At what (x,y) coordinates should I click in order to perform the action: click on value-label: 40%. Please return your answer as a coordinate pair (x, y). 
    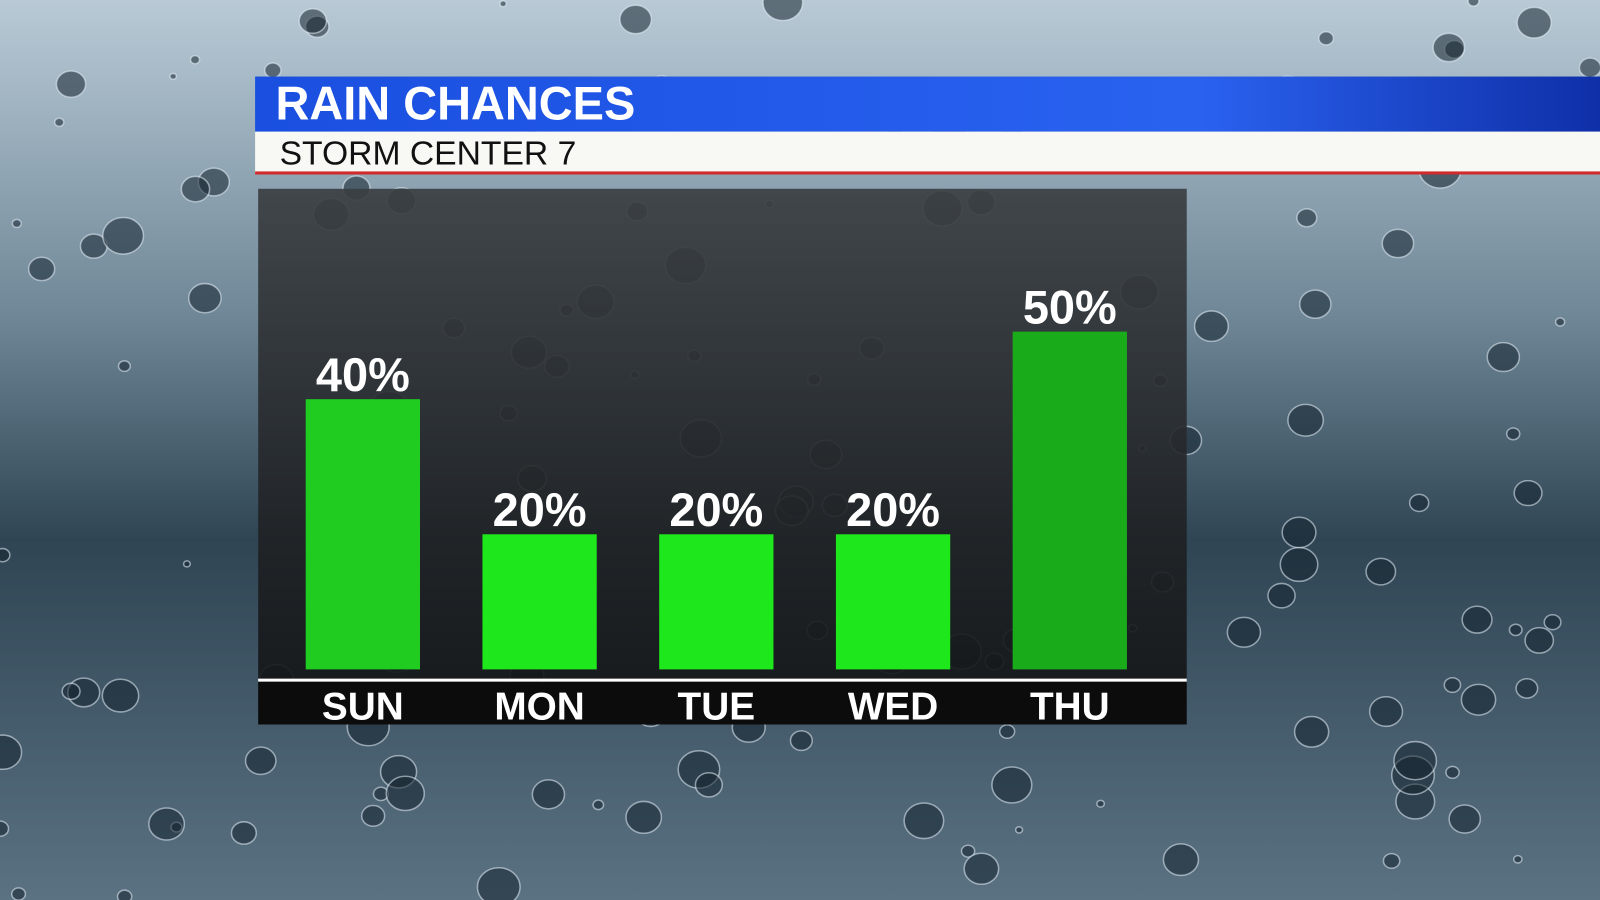
    Looking at the image, I should click on (363, 375).